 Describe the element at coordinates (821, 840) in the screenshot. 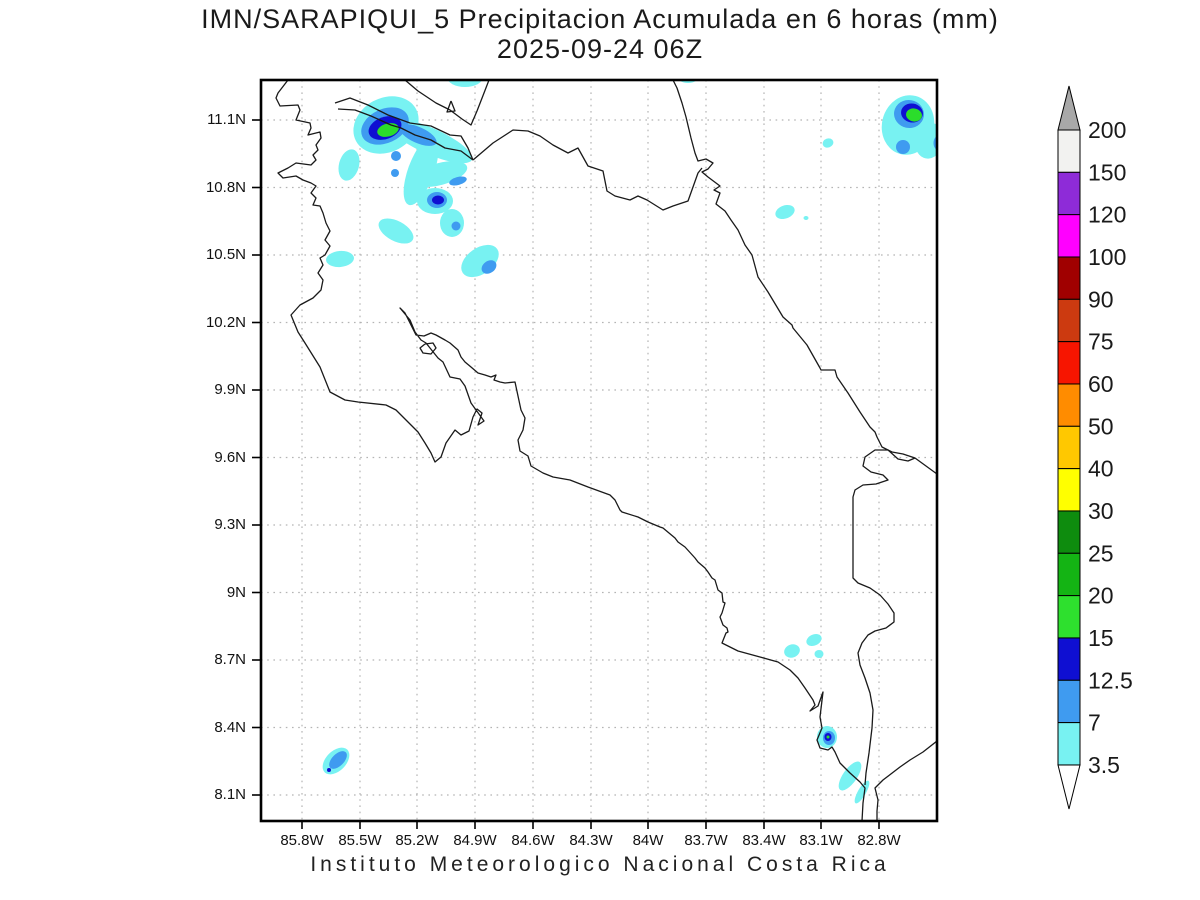

I see `lon-tick-label: 83.1W` at that location.